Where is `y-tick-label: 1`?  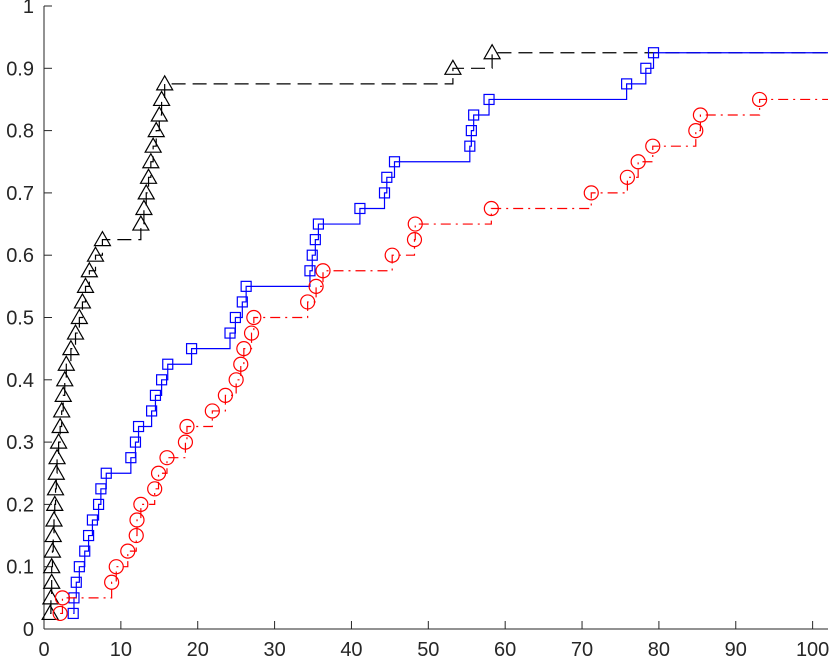
y-tick-label: 1 is located at coordinates (28, 9).